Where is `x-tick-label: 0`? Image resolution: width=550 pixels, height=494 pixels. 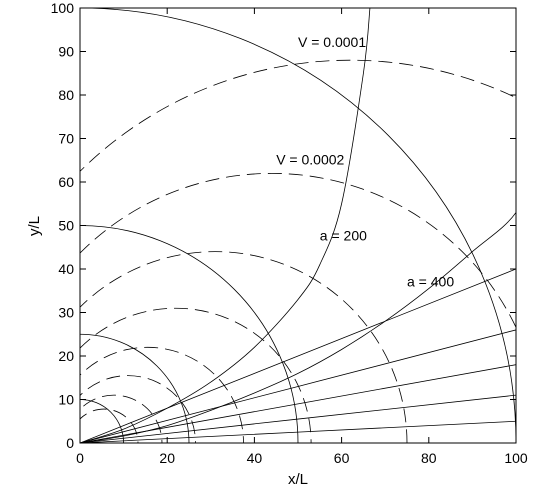
x-tick-label: 0 is located at coordinates (80, 458).